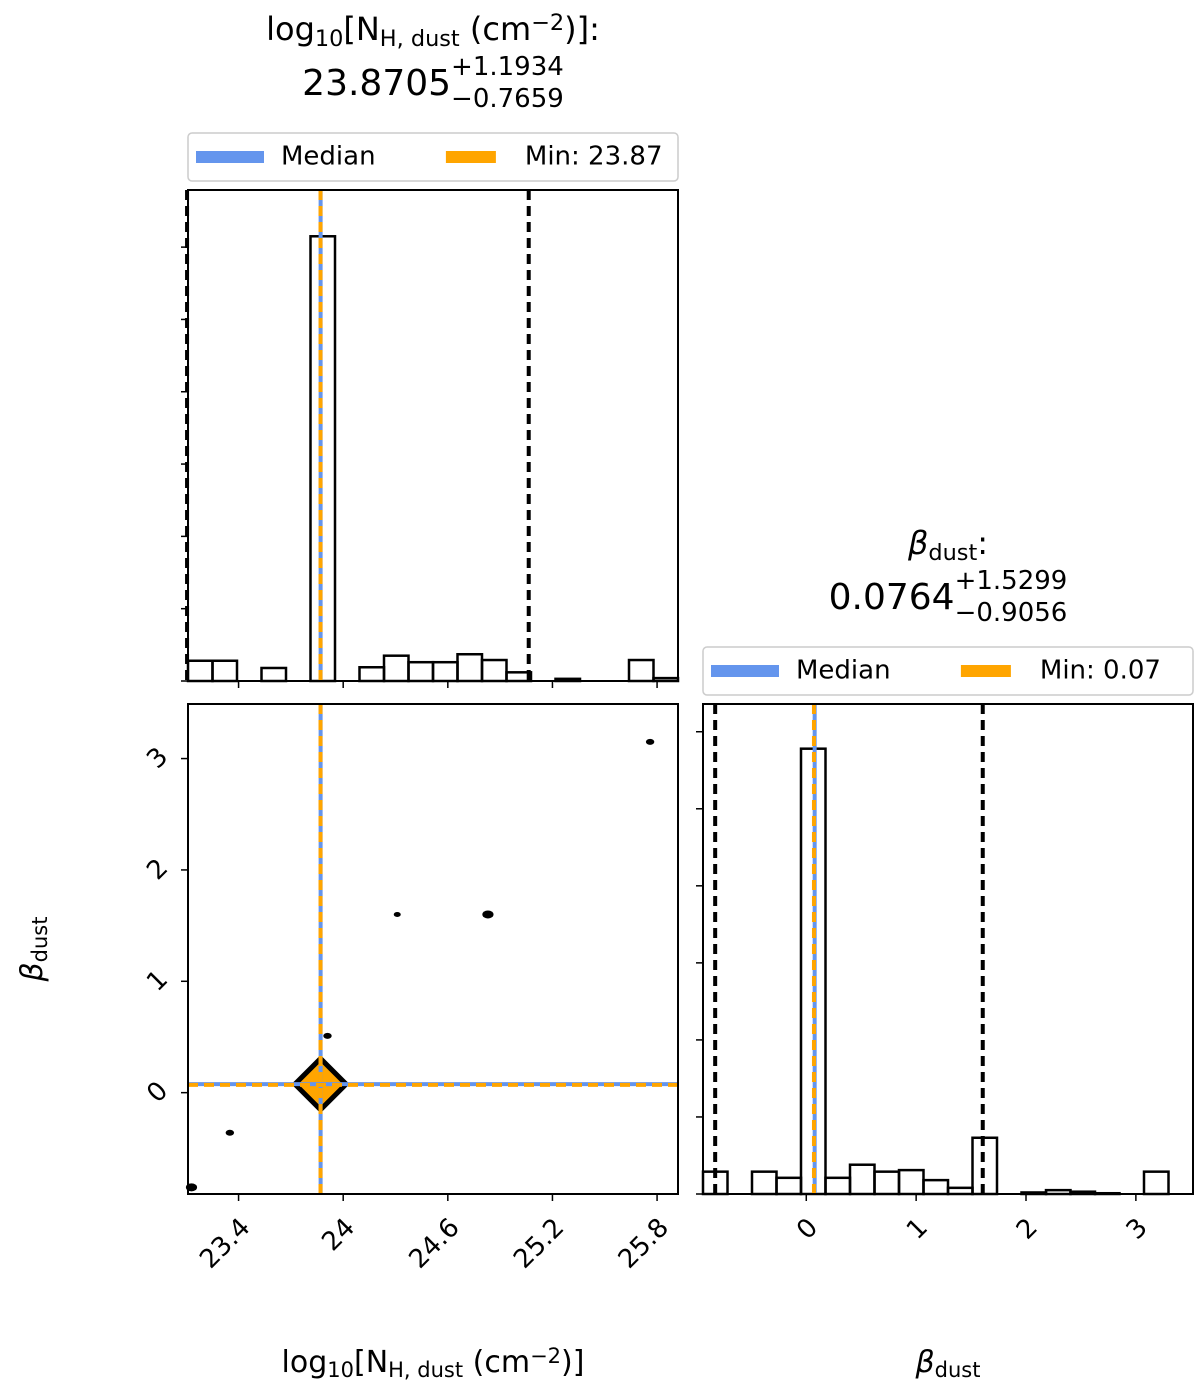 This screenshot has width=1200, height=1387. I want to click on x-tick-label: 1, so click(917, 1229).